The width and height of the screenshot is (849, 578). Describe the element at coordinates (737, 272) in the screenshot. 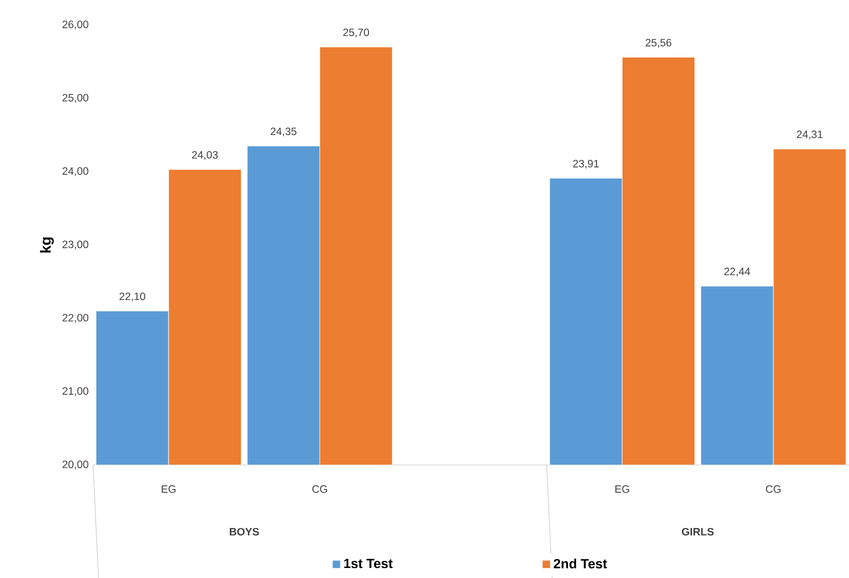

I see `data-label: 22,44` at that location.